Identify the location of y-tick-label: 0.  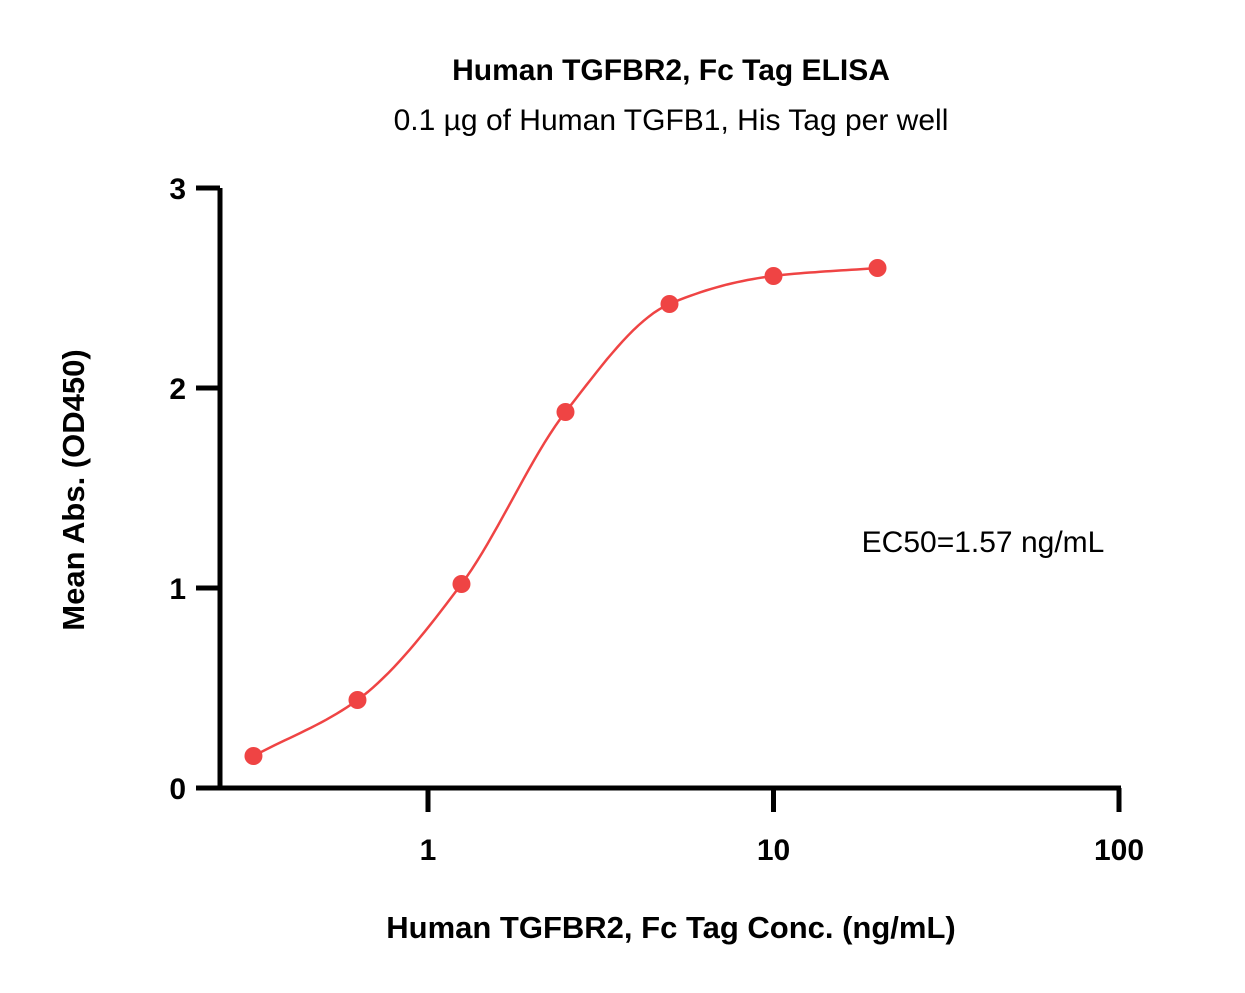
(177, 789).